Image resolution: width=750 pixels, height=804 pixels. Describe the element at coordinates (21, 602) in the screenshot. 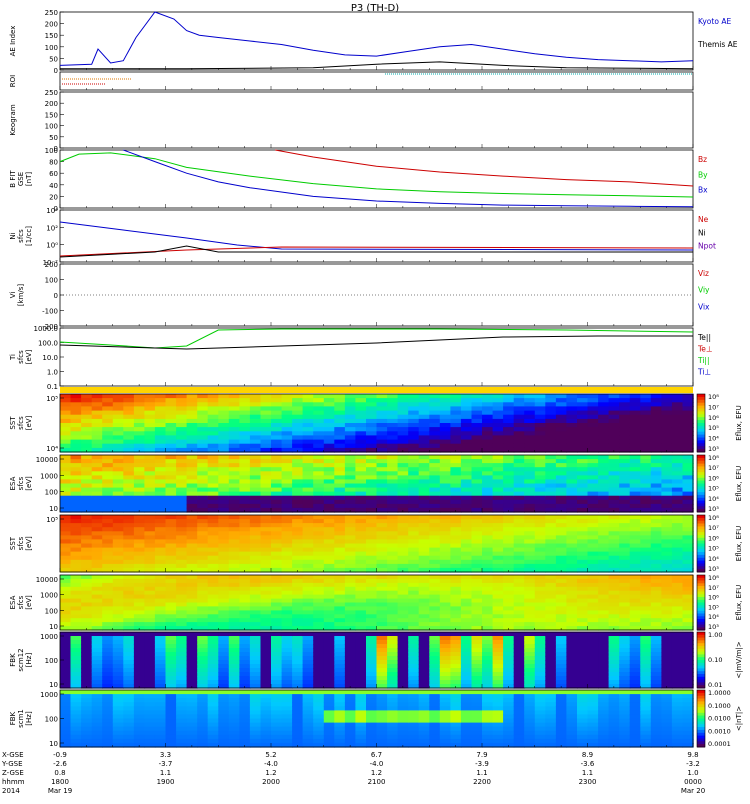

I see `panel-ylabel: sfcs` at that location.